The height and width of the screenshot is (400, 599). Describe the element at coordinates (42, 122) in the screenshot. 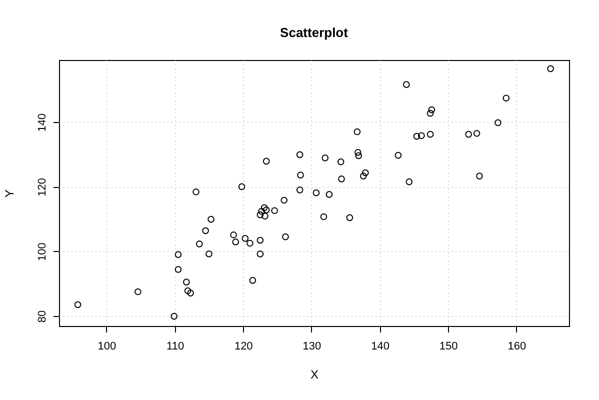

I see `y-tick-label: 140` at that location.